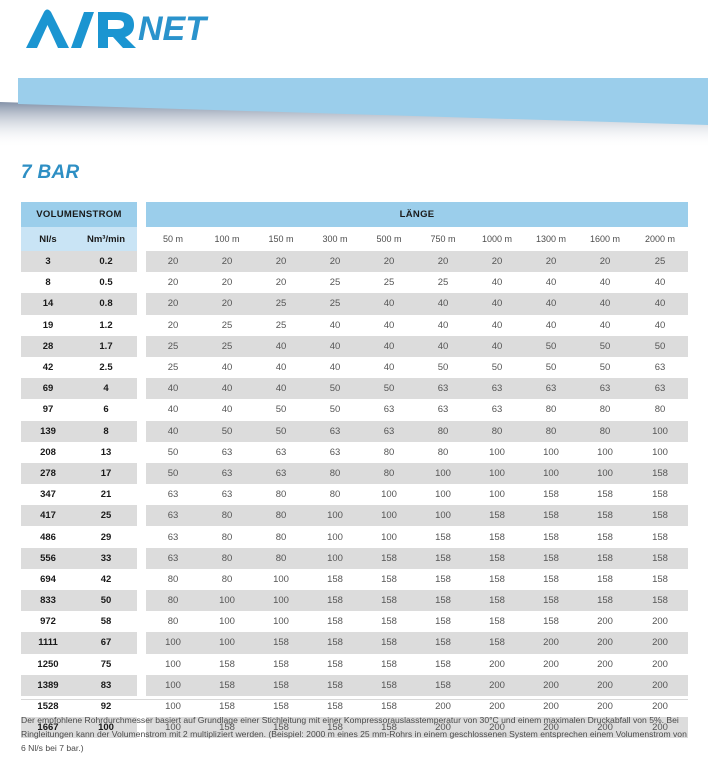 The height and width of the screenshot is (761, 708). What do you see at coordinates (605, 346) in the screenshot?
I see `cell-diameter-1600m: 50` at bounding box center [605, 346].